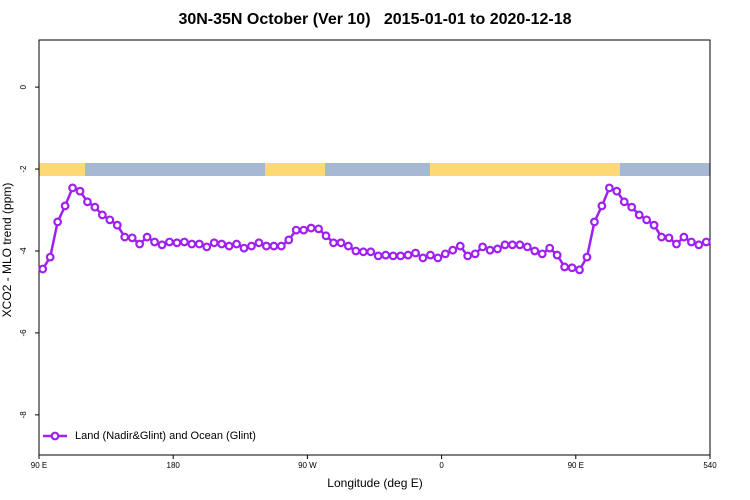 Image resolution: width=750 pixels, height=500 pixels. What do you see at coordinates (23, 86) in the screenshot?
I see `y-tick-label: 0` at bounding box center [23, 86].